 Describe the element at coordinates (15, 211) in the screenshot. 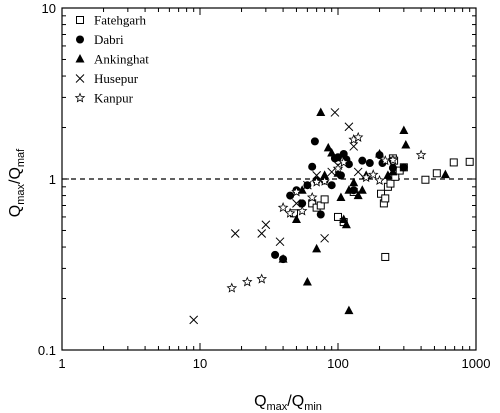

I see `y-axis-label-main: Q` at that location.